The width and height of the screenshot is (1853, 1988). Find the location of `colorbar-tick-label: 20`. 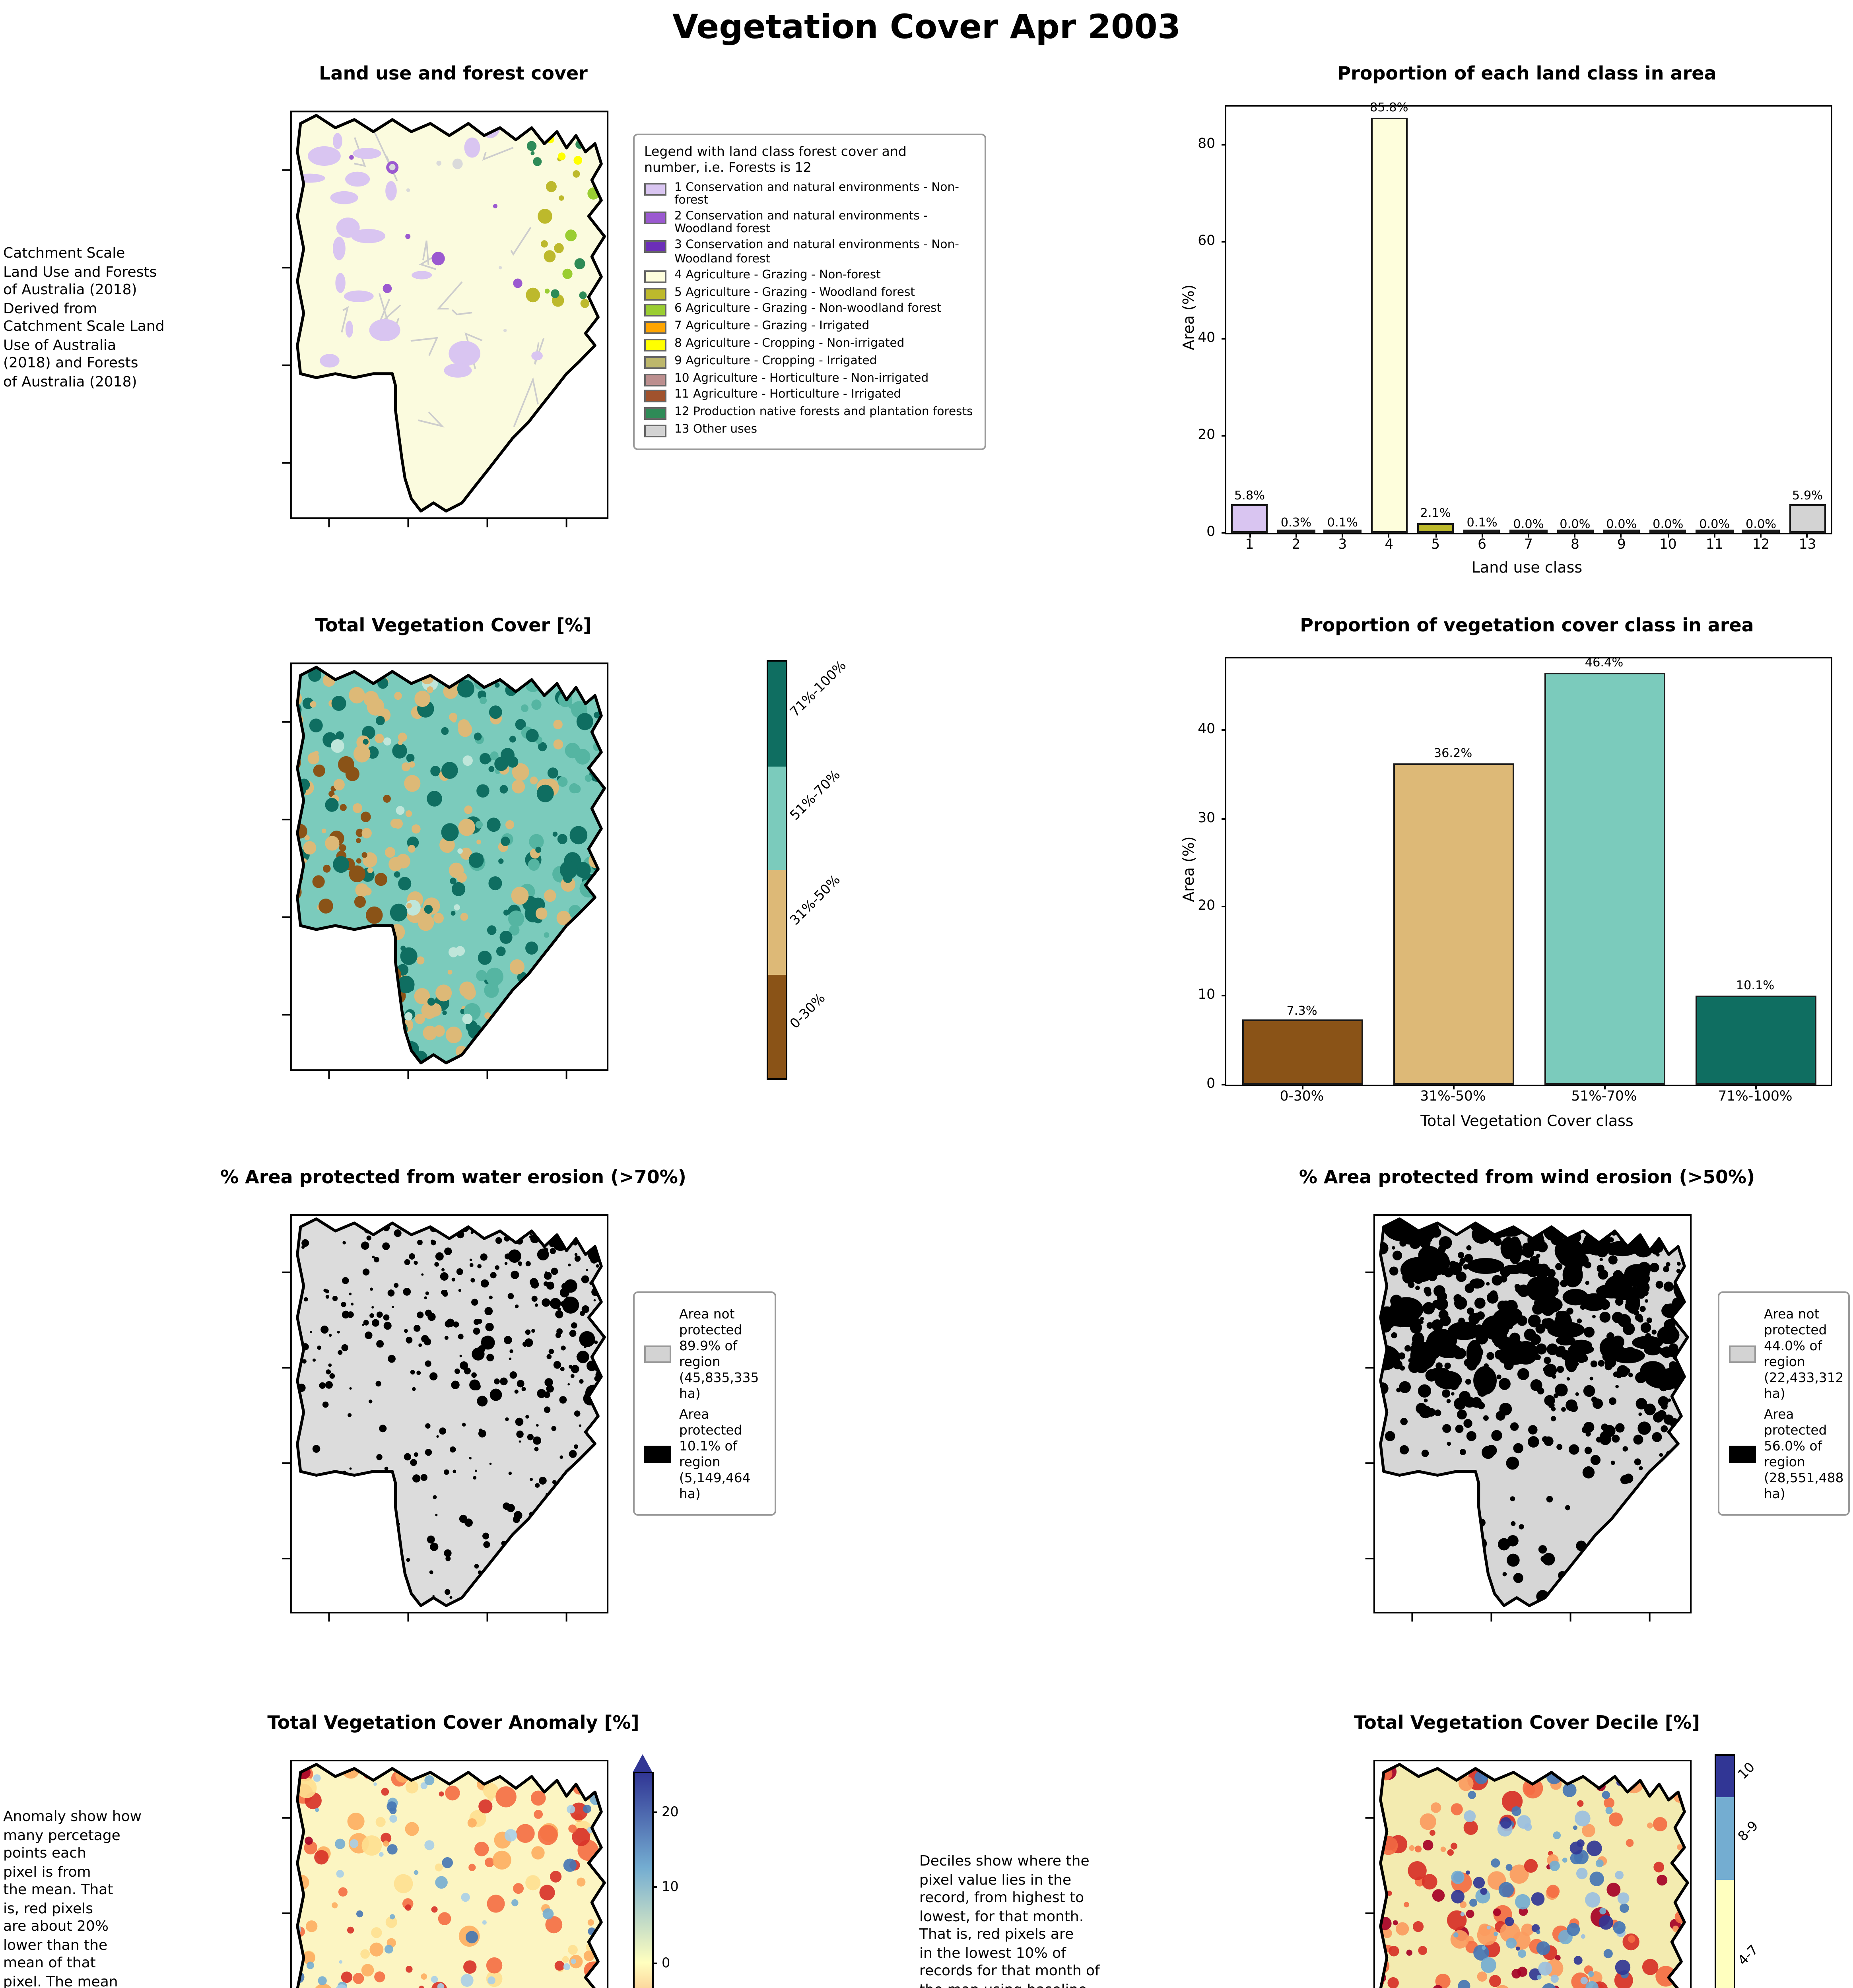

colorbar-tick-label: 20 is located at coordinates (671, 1811).